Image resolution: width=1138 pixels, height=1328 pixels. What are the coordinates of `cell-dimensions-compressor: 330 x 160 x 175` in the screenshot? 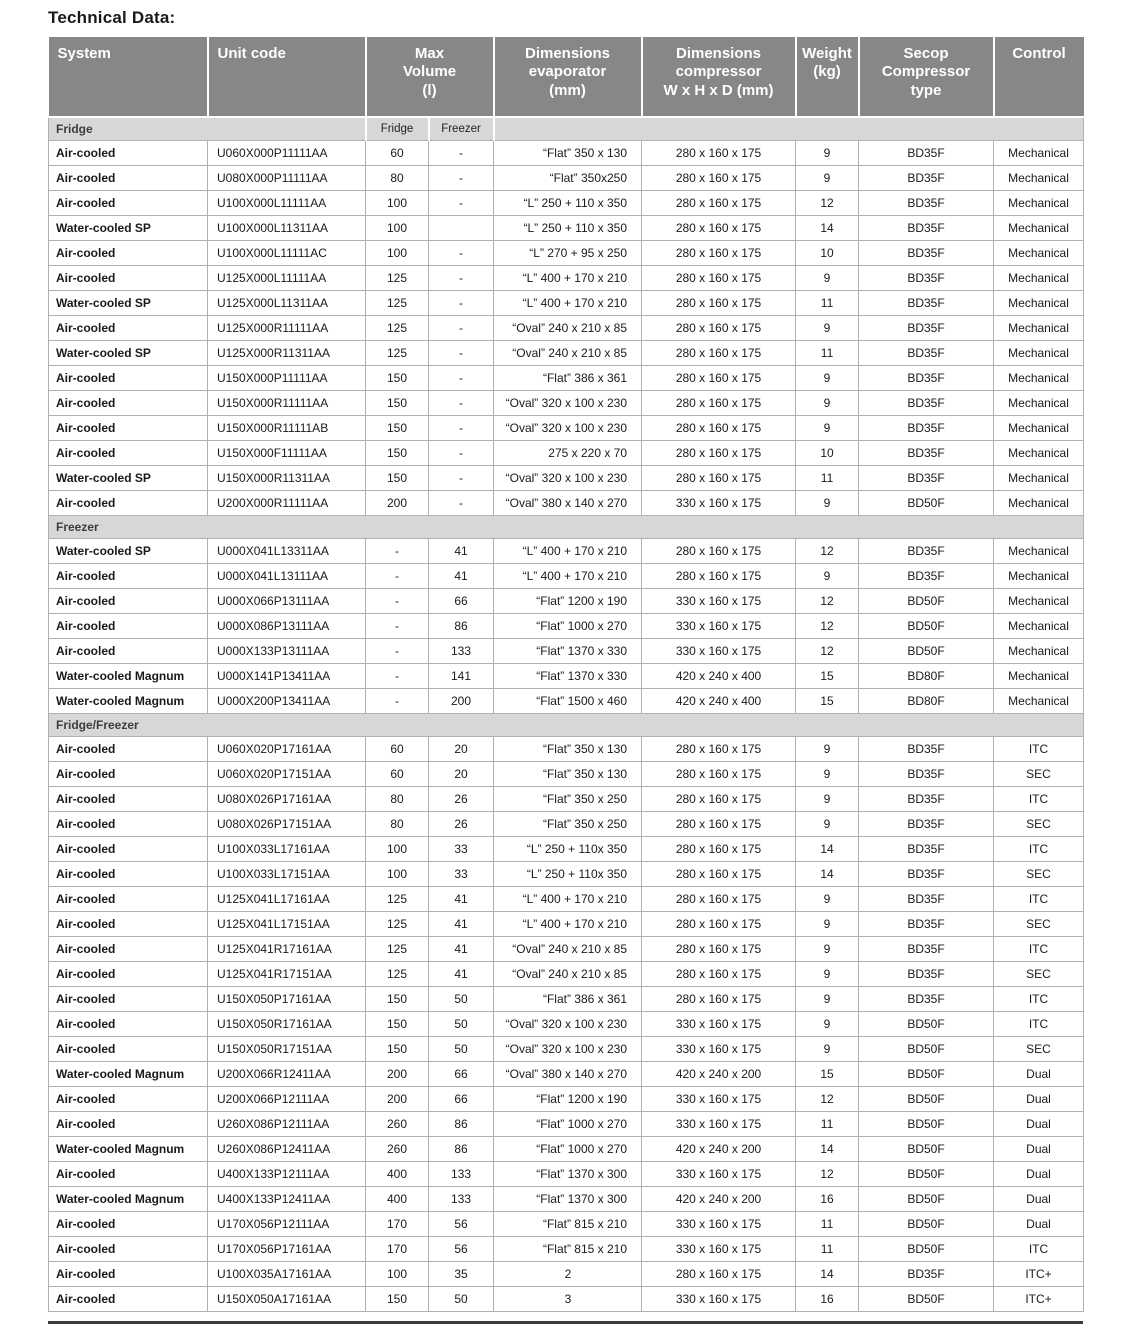 It's located at (719, 1223).